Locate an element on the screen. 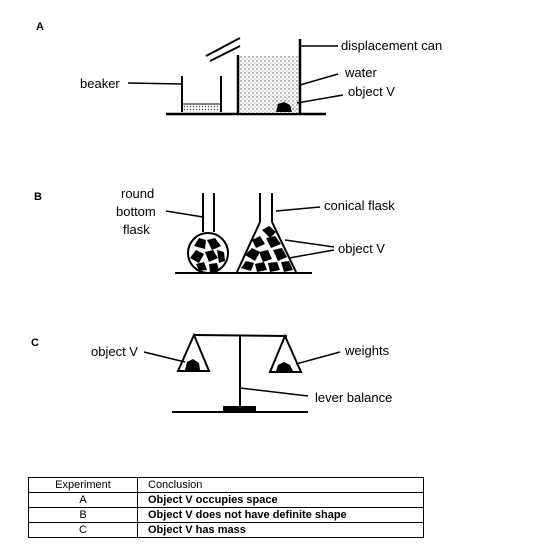  table-row: B Object V does not have definite shape is located at coordinates (226, 515).